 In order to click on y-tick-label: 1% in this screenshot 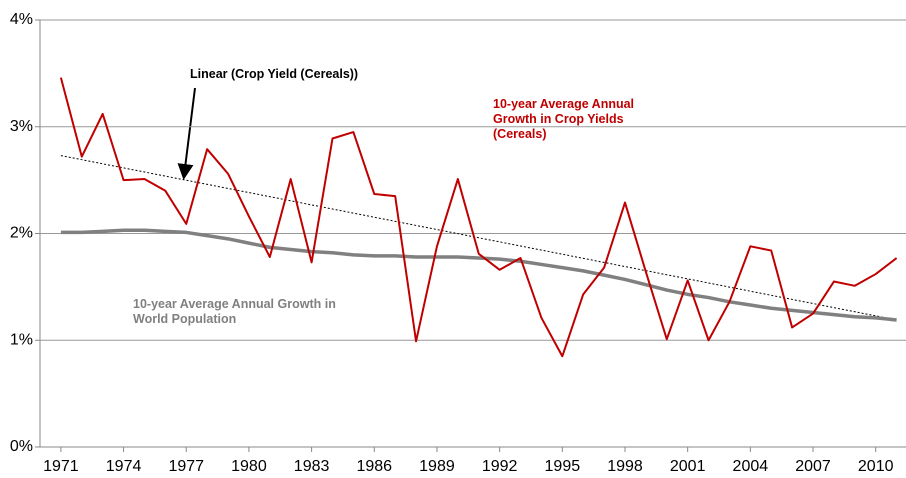, I will do `click(21, 339)`.